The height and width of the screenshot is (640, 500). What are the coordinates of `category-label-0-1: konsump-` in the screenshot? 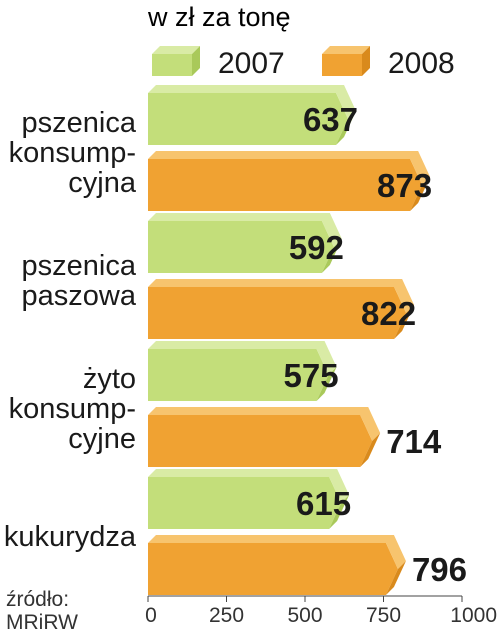 It's located at (72, 153).